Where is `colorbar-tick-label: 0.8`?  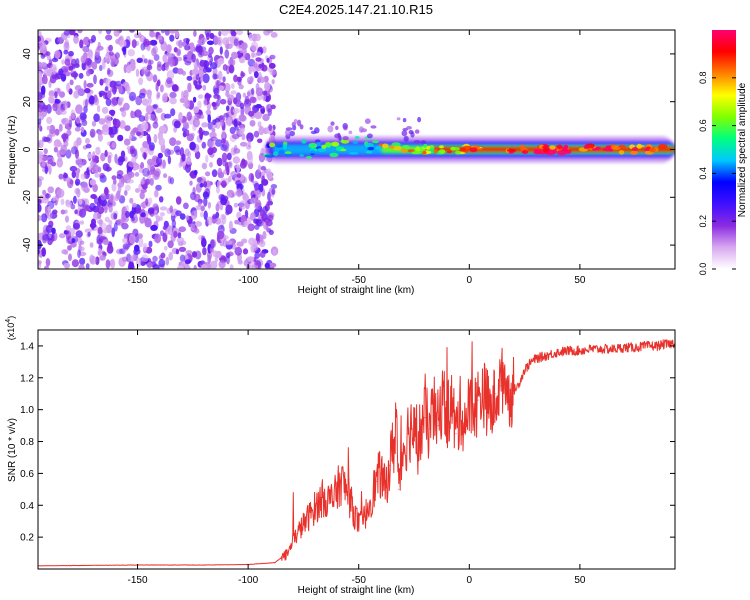 colorbar-tick-label: 0.8 is located at coordinates (703, 78).